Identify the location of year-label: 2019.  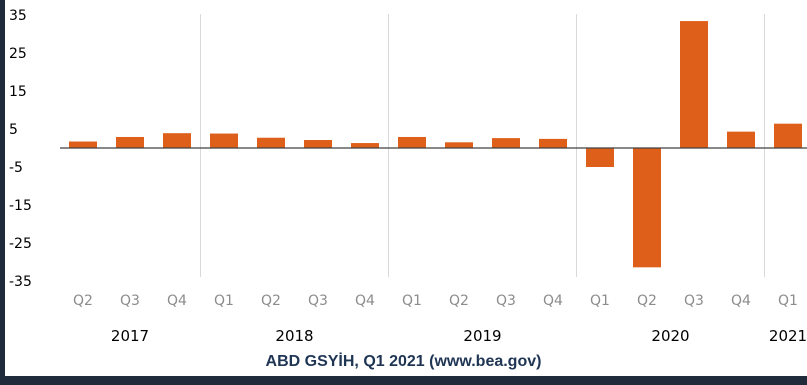
(482, 336).